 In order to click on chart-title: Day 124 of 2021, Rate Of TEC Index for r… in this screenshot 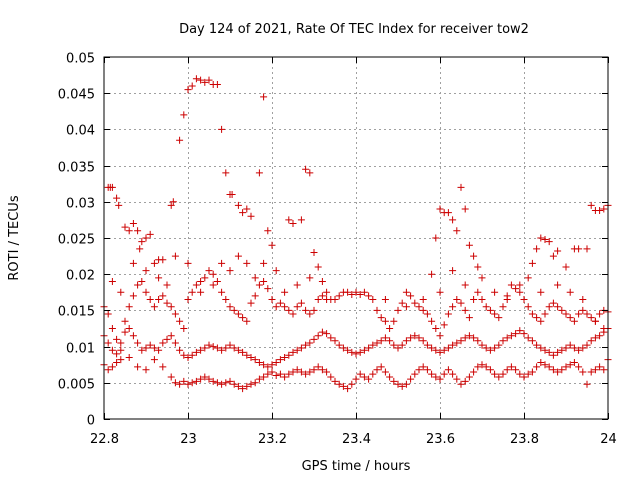, I will do `click(354, 29)`.